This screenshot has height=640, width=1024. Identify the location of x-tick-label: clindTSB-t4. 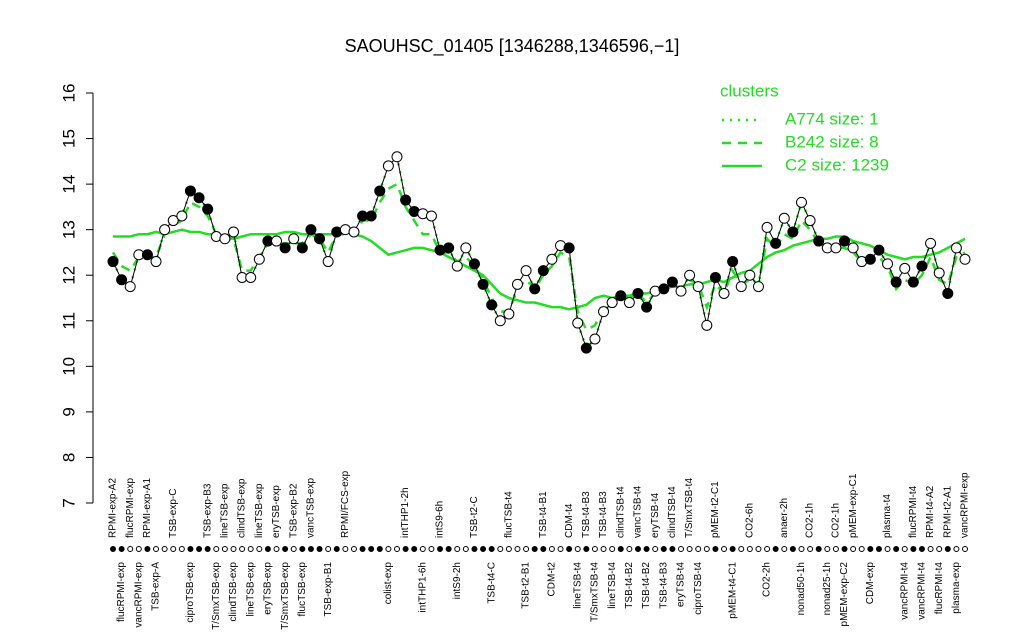
(620, 512).